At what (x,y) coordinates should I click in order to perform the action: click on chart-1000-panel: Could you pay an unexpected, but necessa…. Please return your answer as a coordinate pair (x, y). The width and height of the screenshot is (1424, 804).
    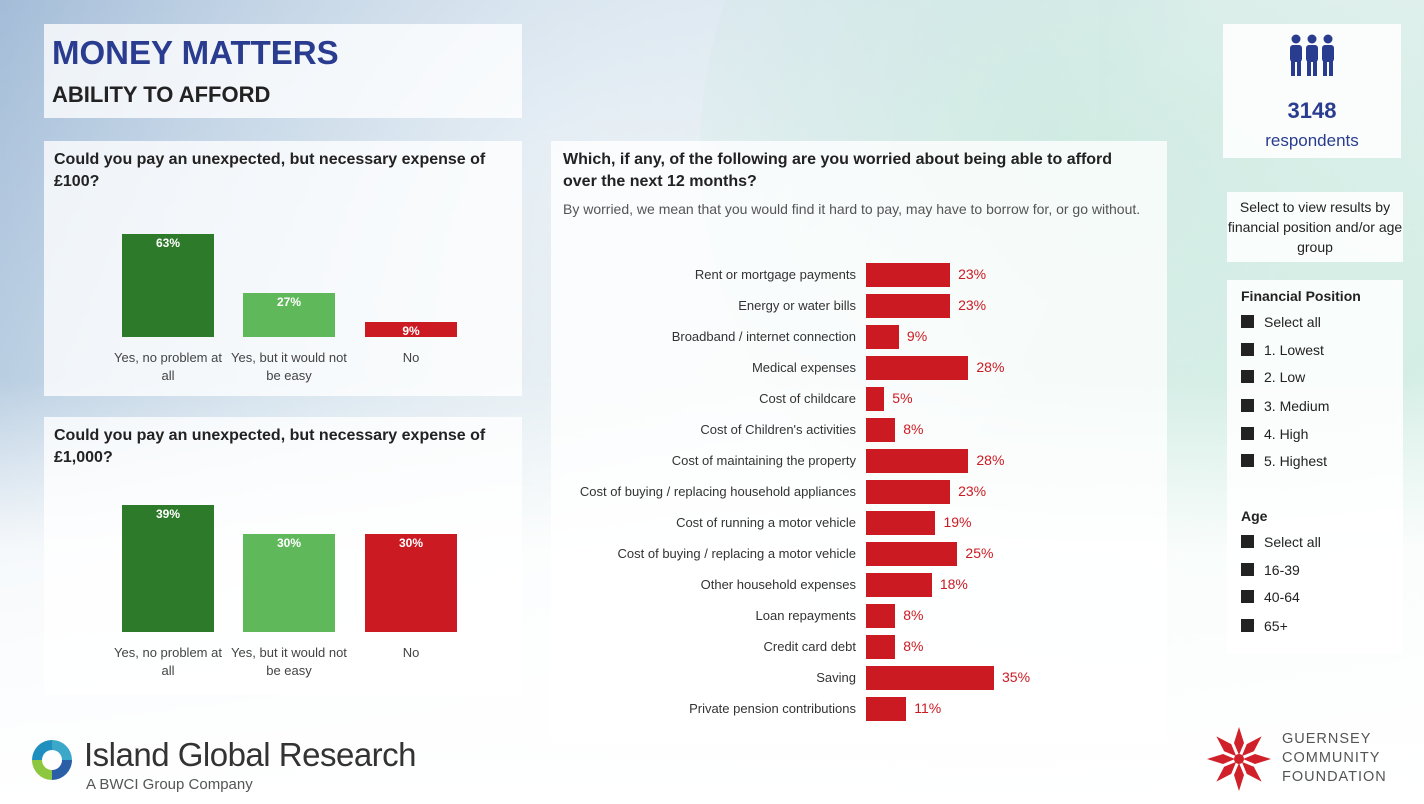
    Looking at the image, I should click on (283, 556).